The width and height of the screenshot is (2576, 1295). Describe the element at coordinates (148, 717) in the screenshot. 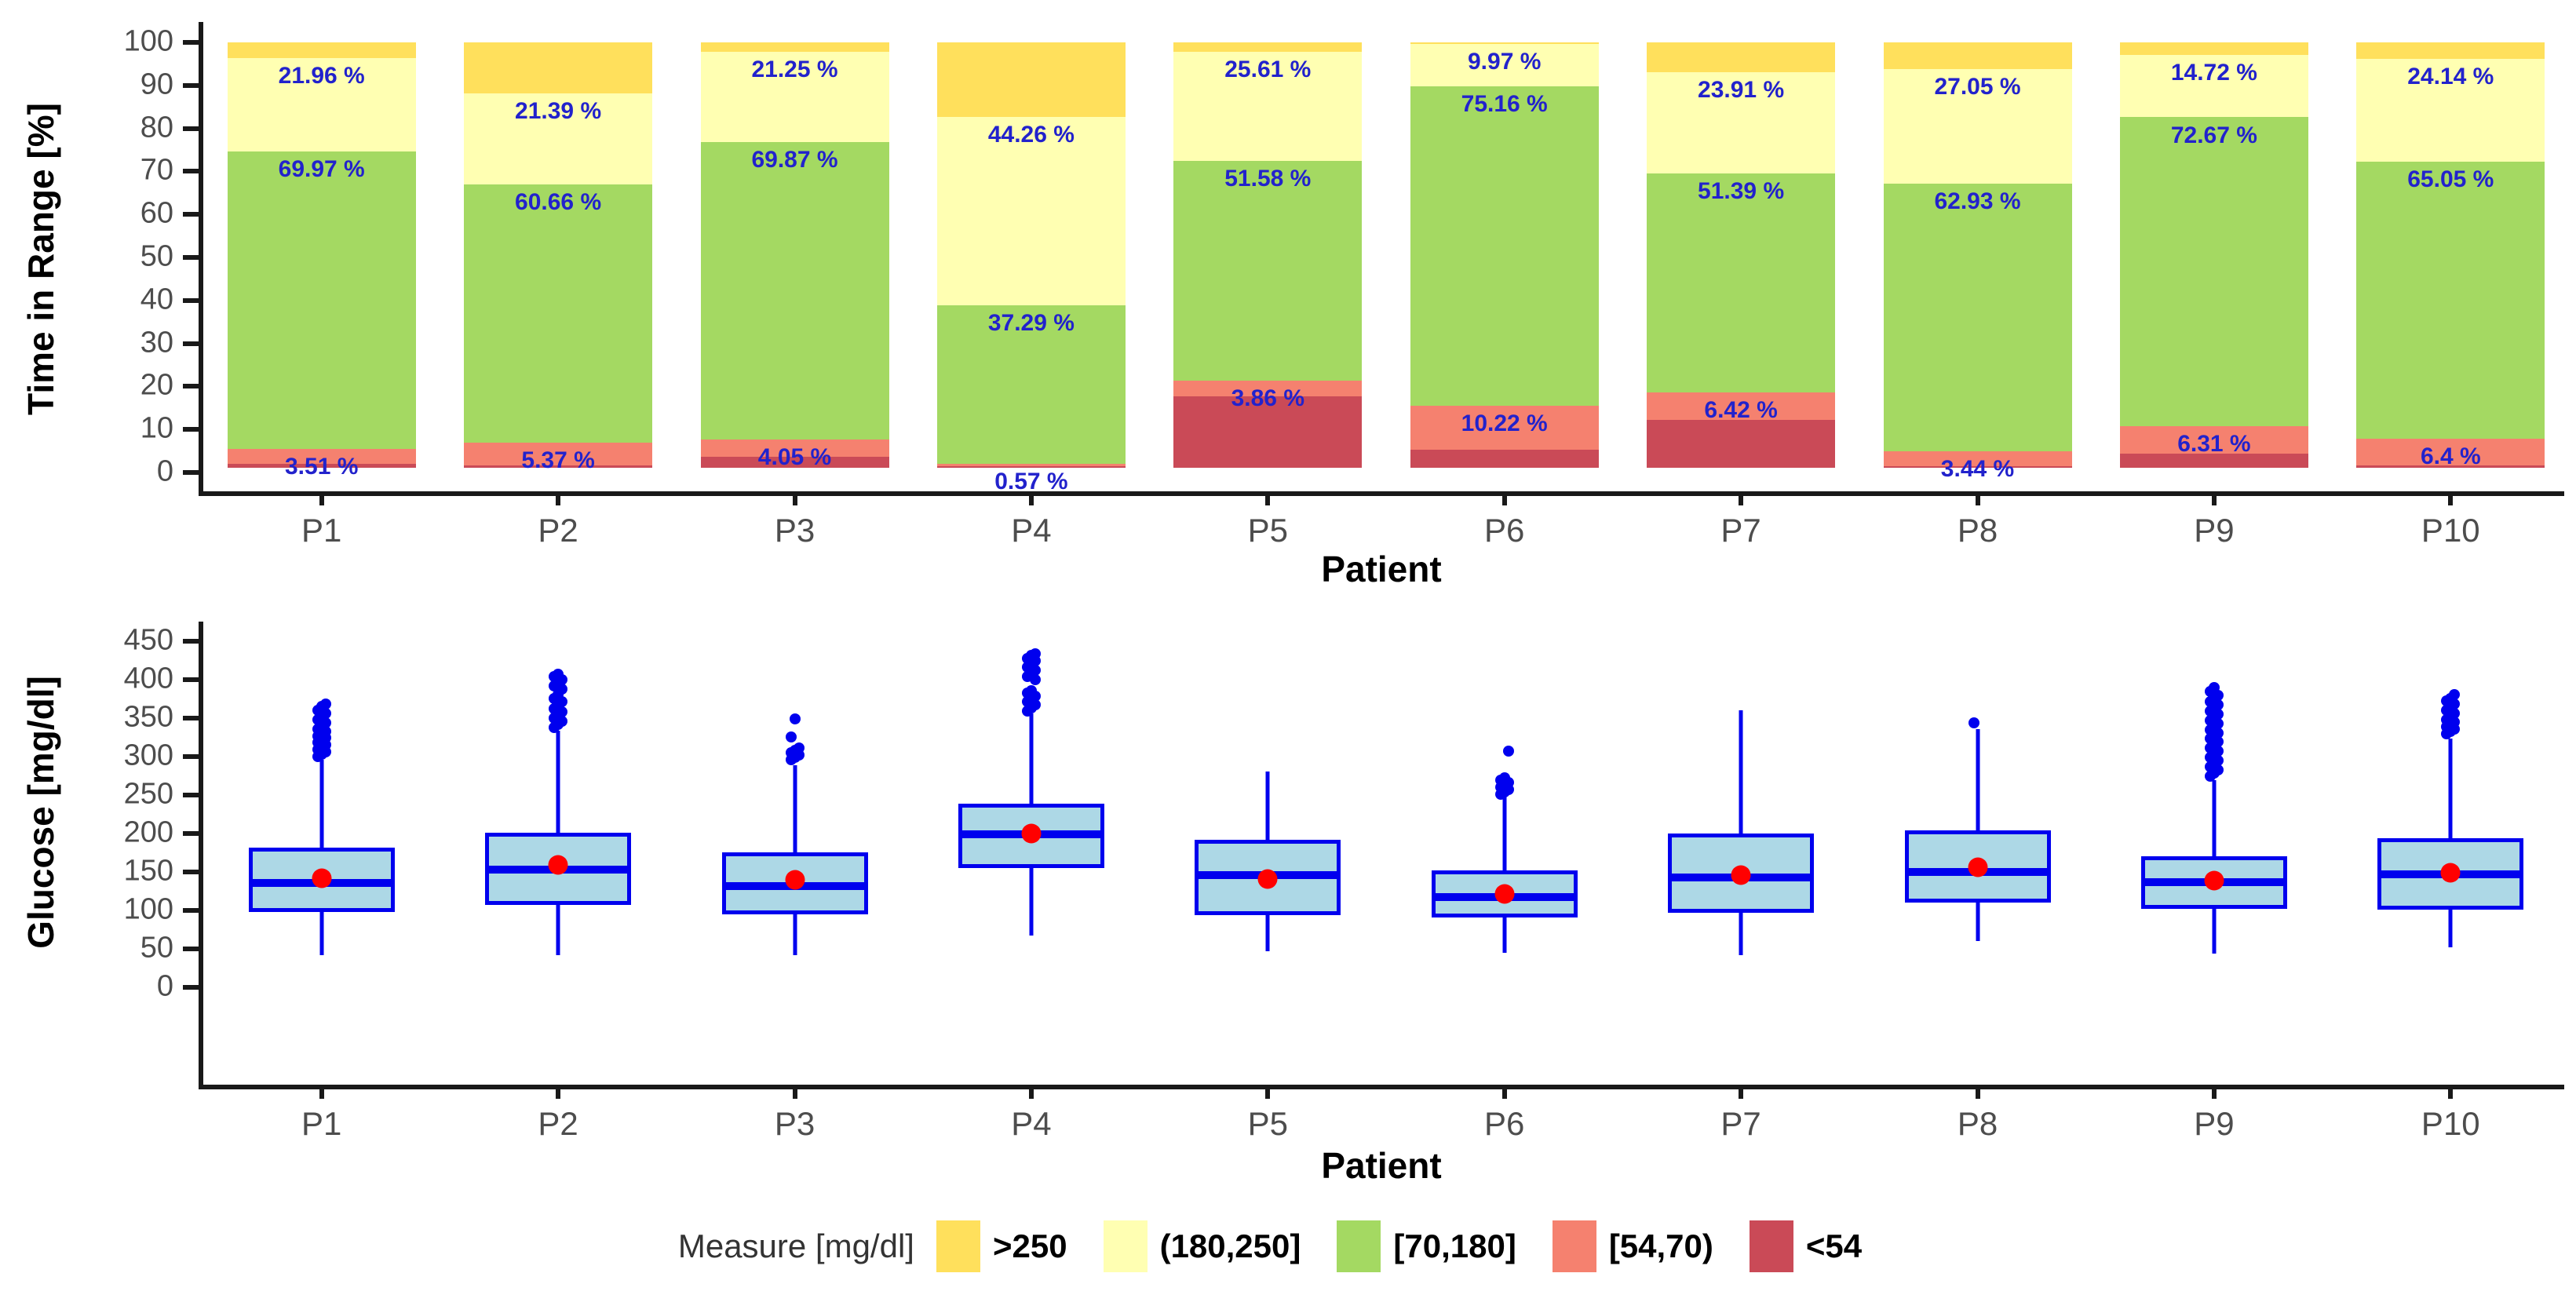

I see `y-axis-tick-label: 350` at that location.